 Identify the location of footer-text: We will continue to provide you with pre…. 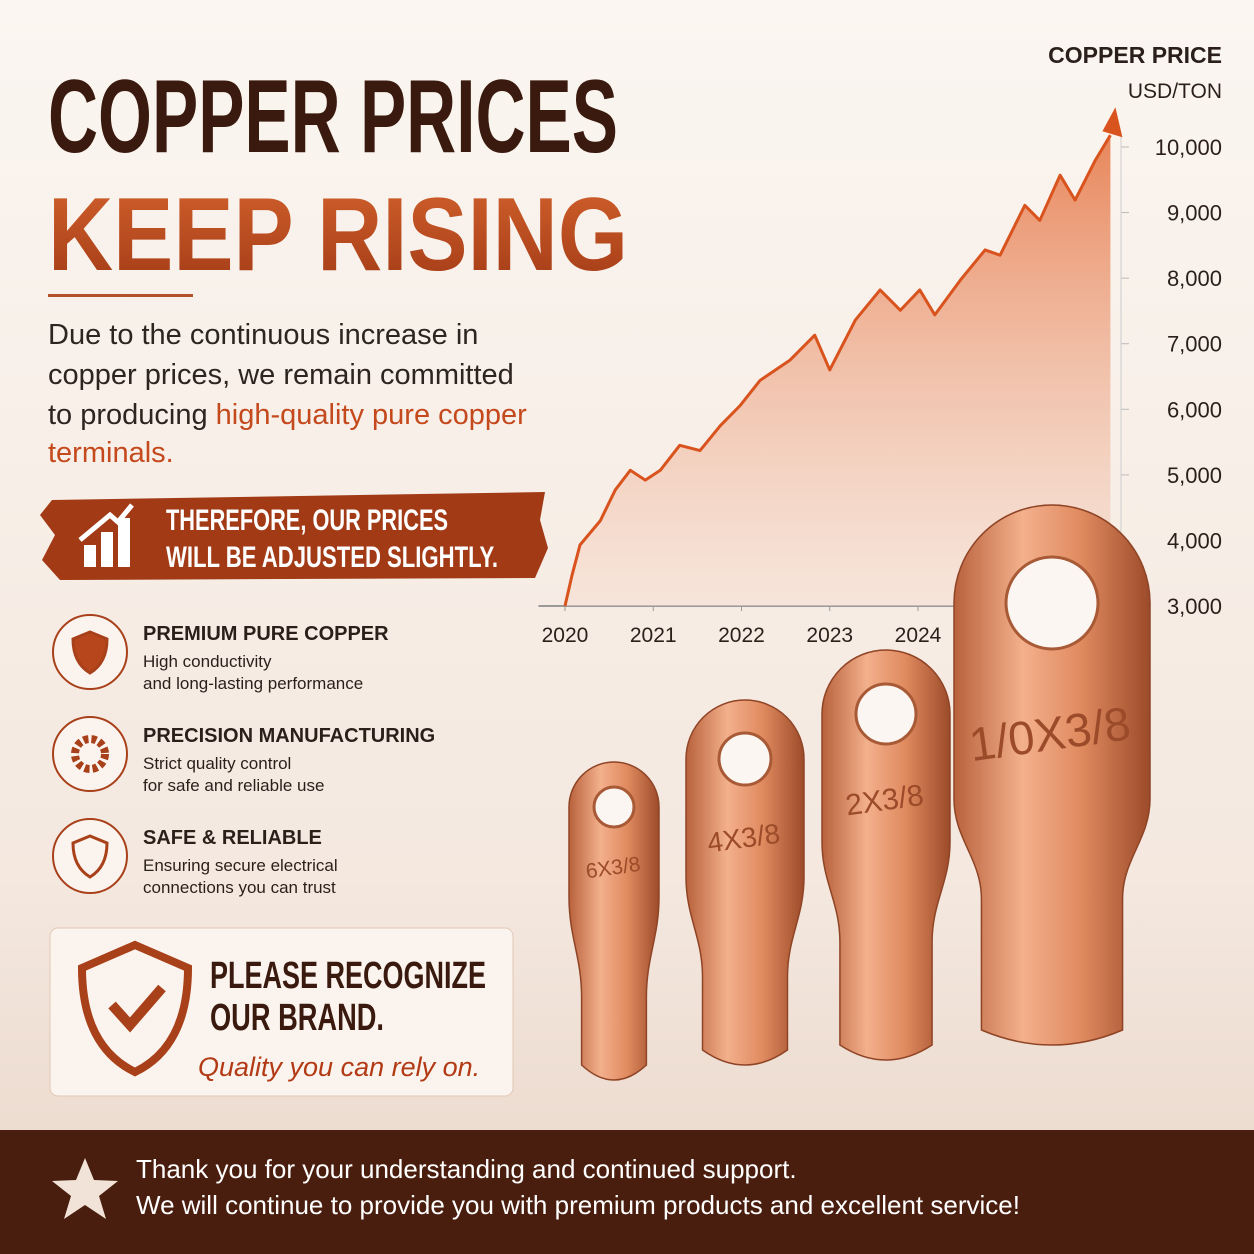
(578, 1205).